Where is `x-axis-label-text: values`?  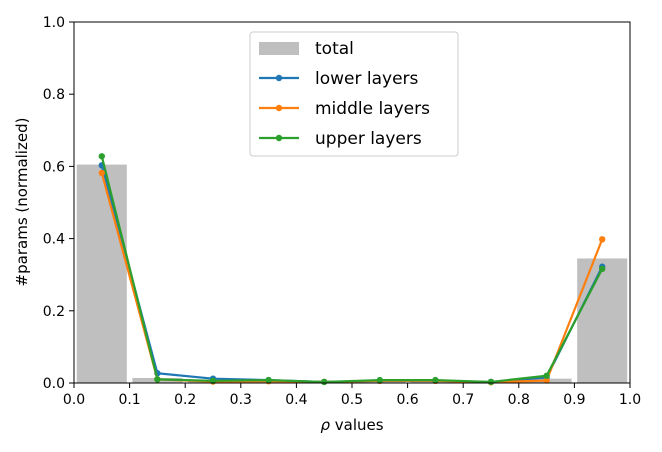
x-axis-label-text: values is located at coordinates (357, 425).